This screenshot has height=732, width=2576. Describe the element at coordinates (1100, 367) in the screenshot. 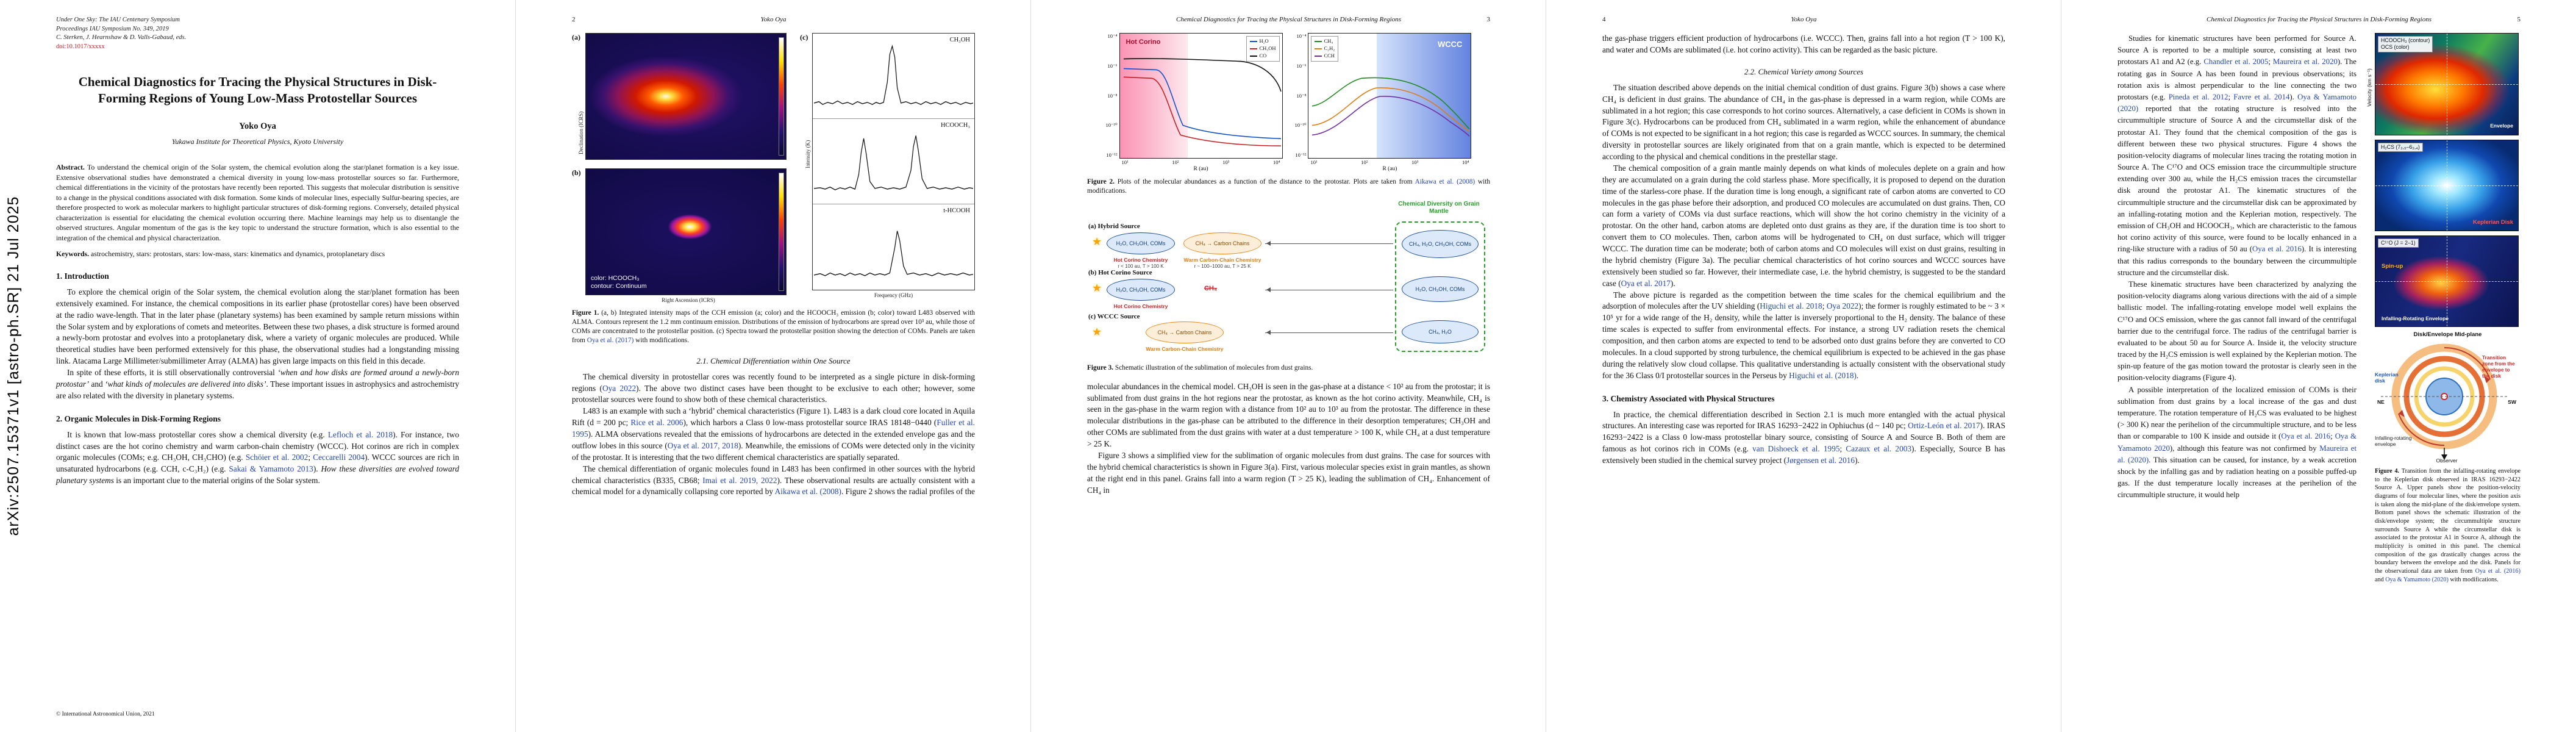

I see `figure-3-caption-label: Figure 3.` at that location.